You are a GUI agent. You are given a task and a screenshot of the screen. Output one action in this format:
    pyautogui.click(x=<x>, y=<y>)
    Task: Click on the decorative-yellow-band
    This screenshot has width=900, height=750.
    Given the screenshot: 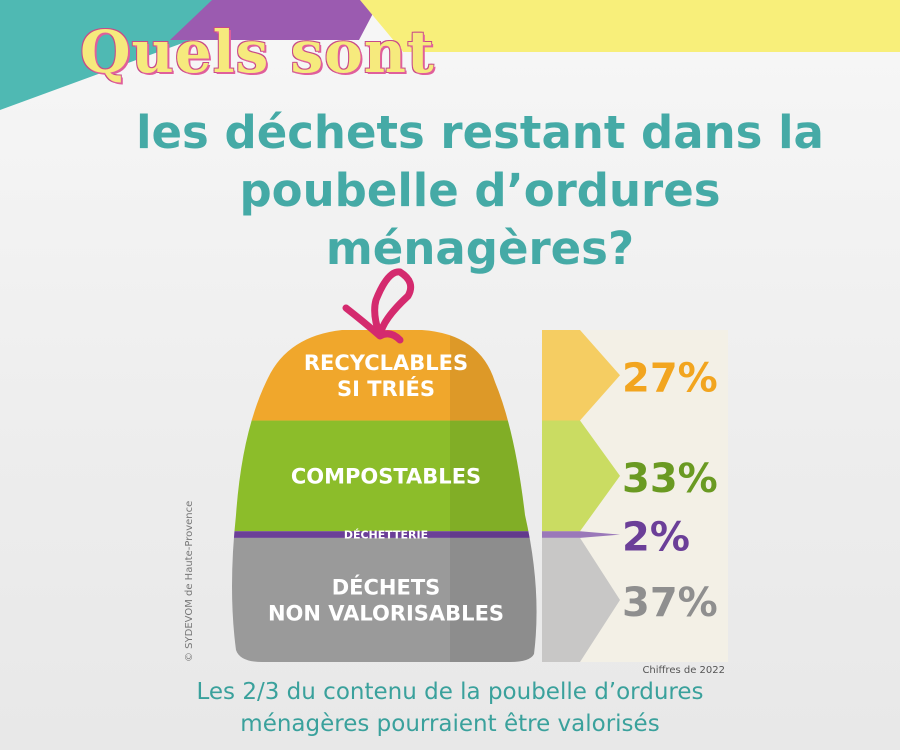 What is the action you would take?
    pyautogui.click(x=630, y=26)
    